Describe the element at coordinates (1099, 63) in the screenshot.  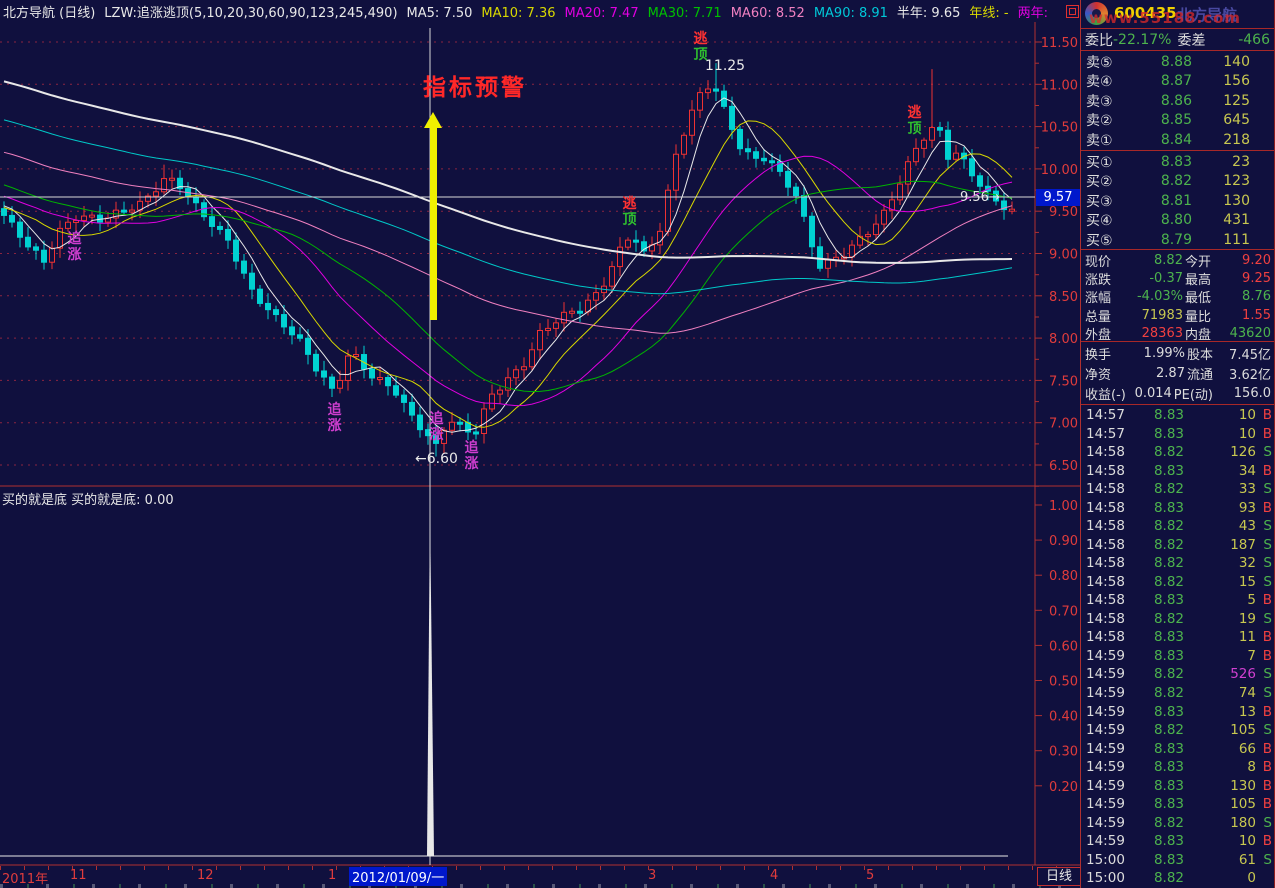
I see `level-label: 卖⑤` at that location.